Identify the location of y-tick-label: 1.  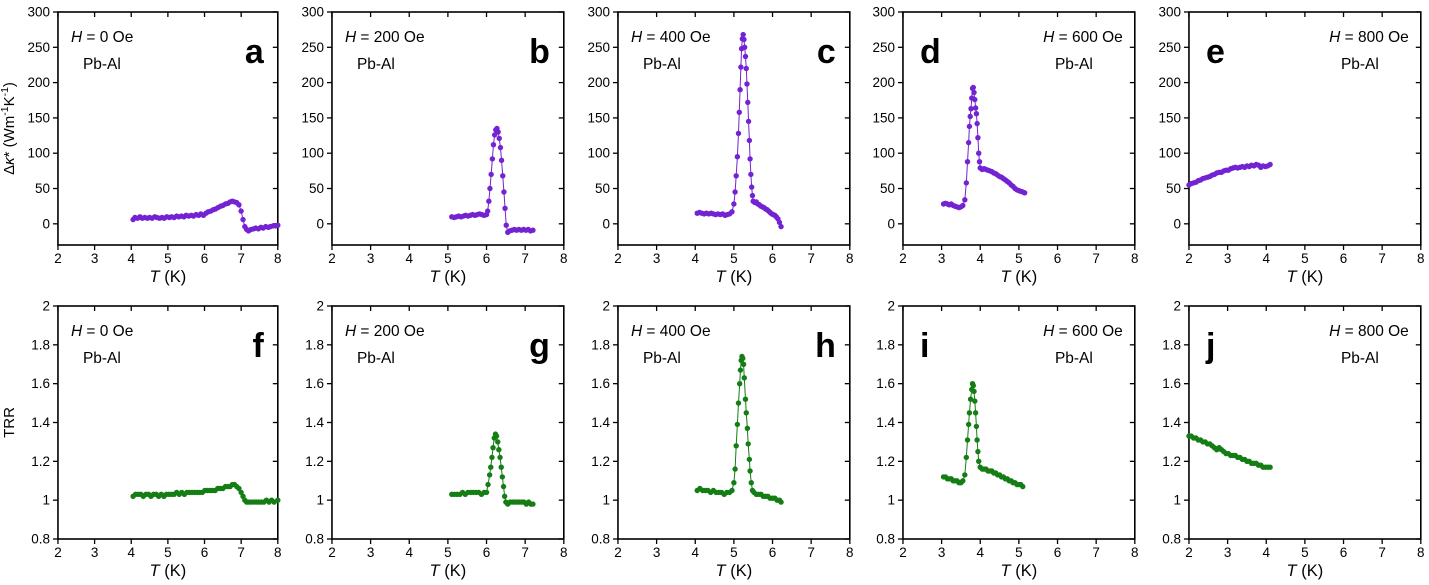
(1177, 499).